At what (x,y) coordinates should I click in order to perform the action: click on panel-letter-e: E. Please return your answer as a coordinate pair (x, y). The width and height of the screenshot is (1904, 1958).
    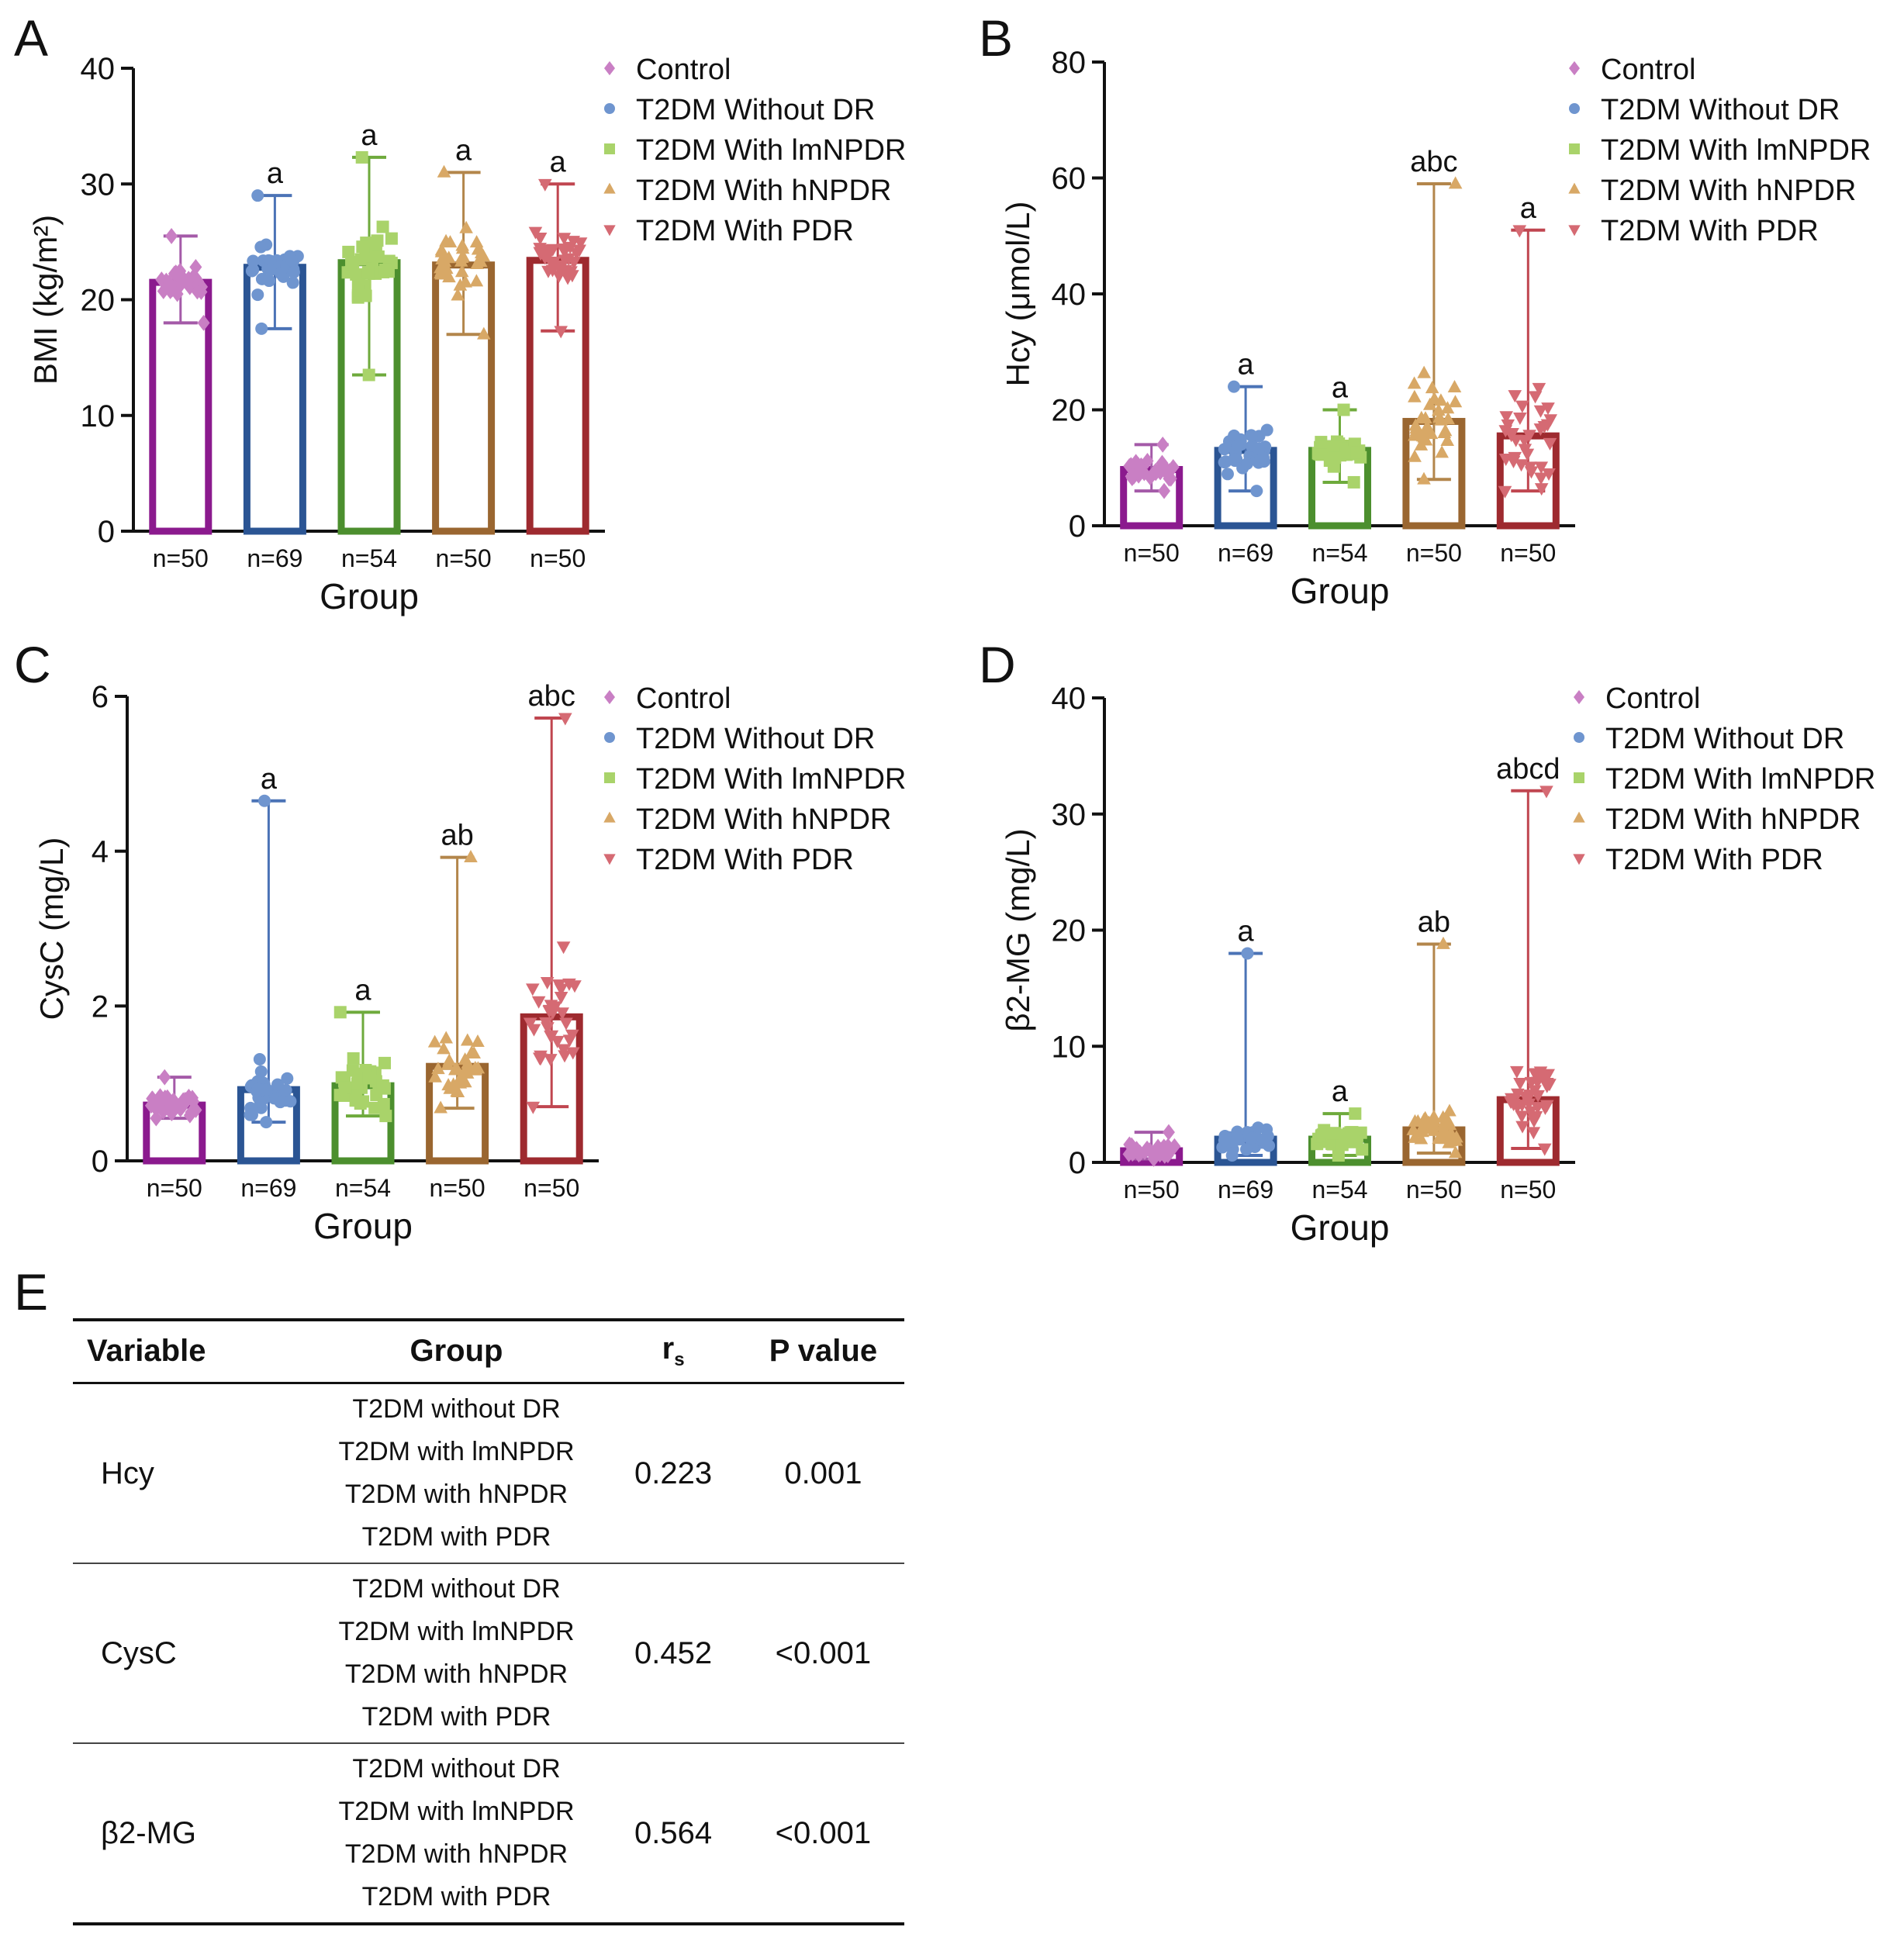
    Looking at the image, I should click on (31, 1292).